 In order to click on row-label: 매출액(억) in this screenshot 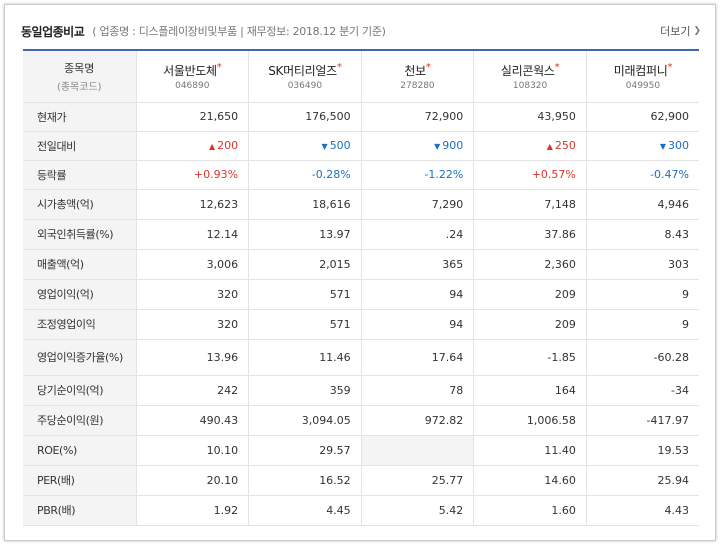, I will do `click(80, 264)`.